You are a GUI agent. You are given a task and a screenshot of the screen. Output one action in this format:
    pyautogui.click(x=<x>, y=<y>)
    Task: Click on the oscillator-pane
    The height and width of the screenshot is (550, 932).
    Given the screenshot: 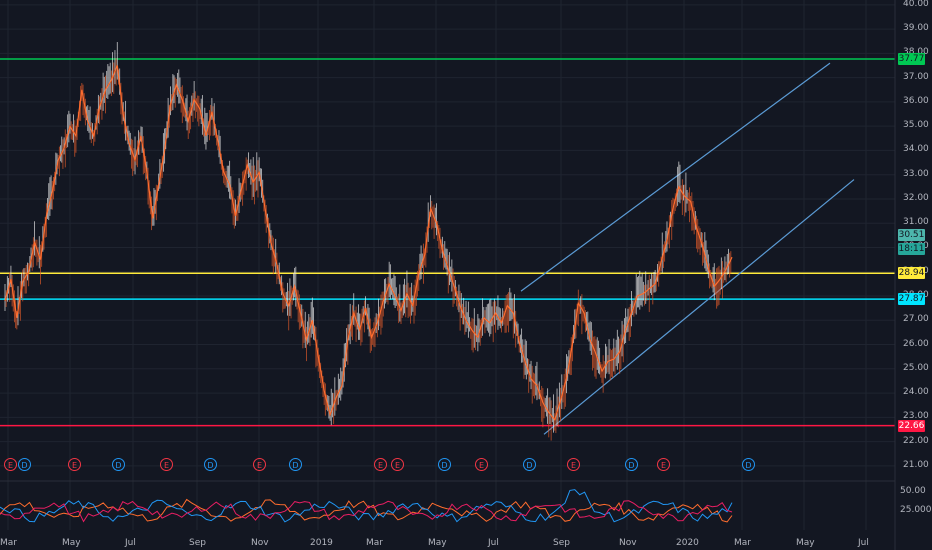 What is the action you would take?
    pyautogui.click(x=366, y=506)
    